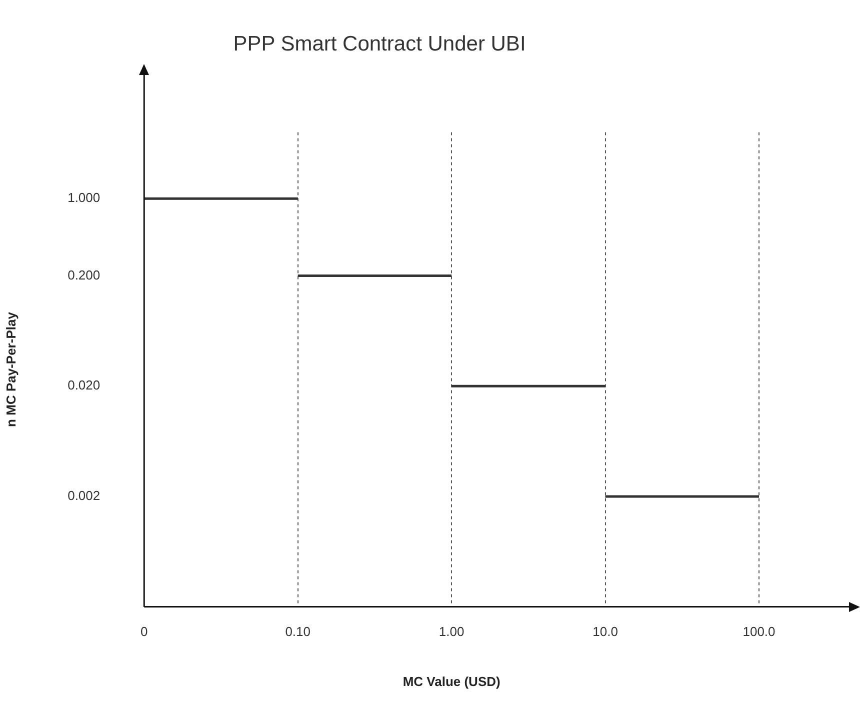 The height and width of the screenshot is (704, 864). Describe the element at coordinates (298, 632) in the screenshot. I see `x-tick-label: 0.10` at that location.